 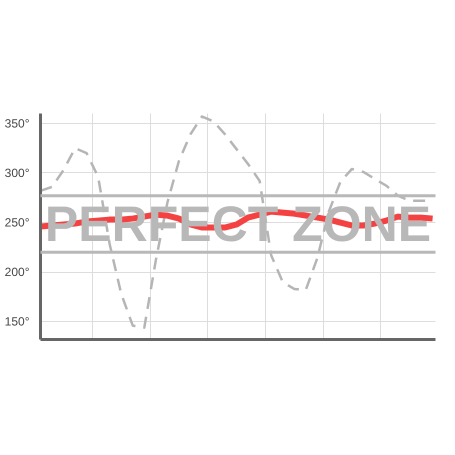 I want to click on y-tick-label: 150°, so click(x=17, y=321).